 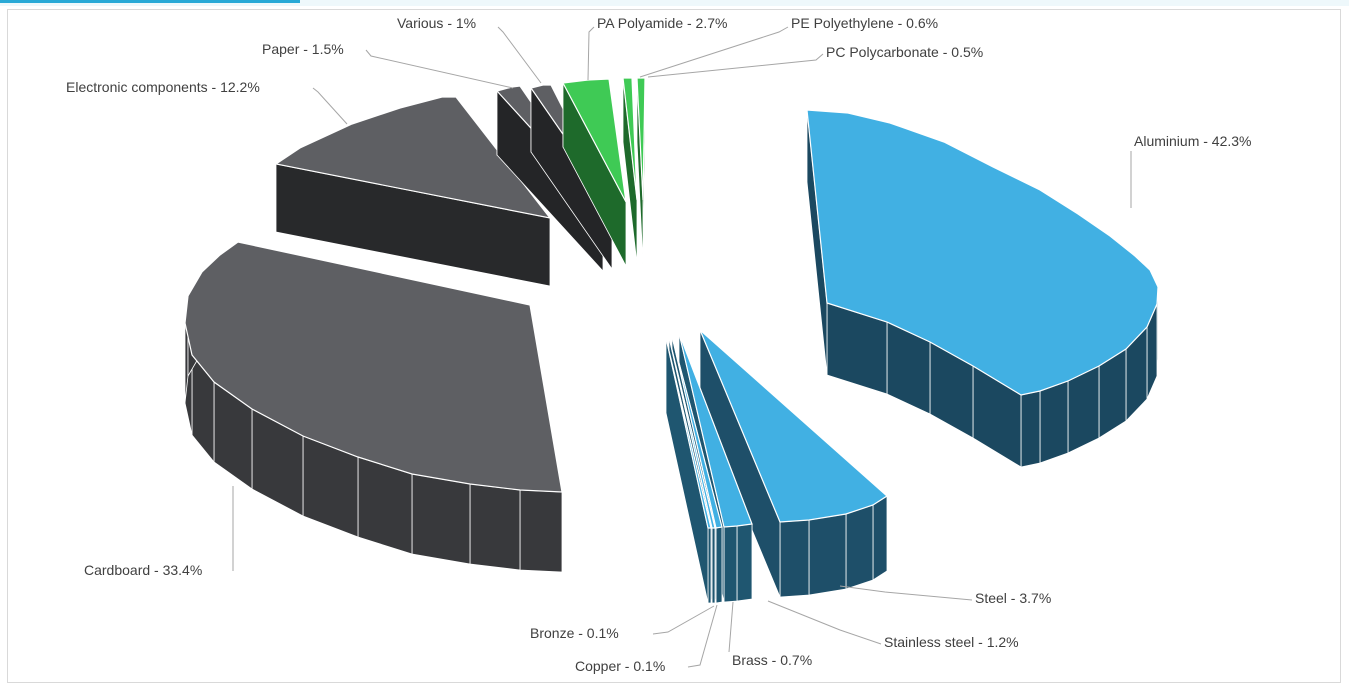 What do you see at coordinates (662, 23) in the screenshot?
I see `data-label-pa-polyamide: PA Polyamide - 2.7%` at bounding box center [662, 23].